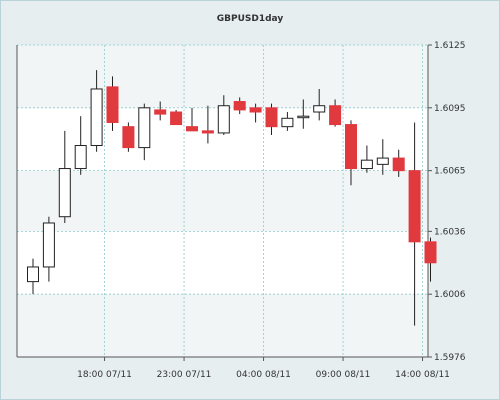  Describe the element at coordinates (450, 46) in the screenshot. I see `y-tick-label: 1.6125` at that location.